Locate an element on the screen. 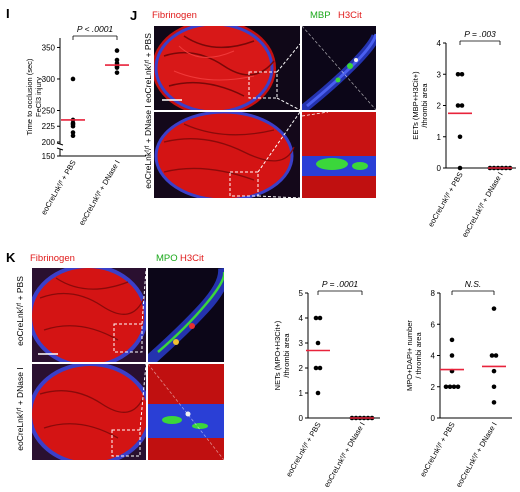 The width and height of the screenshot is (520, 492). y-tick-label: 200 is located at coordinates (49, 142).